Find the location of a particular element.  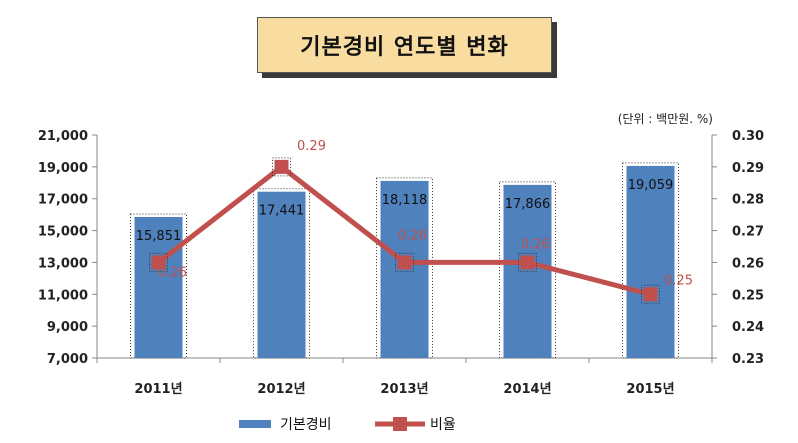

legend-swatch-bar is located at coordinates (255, 424).